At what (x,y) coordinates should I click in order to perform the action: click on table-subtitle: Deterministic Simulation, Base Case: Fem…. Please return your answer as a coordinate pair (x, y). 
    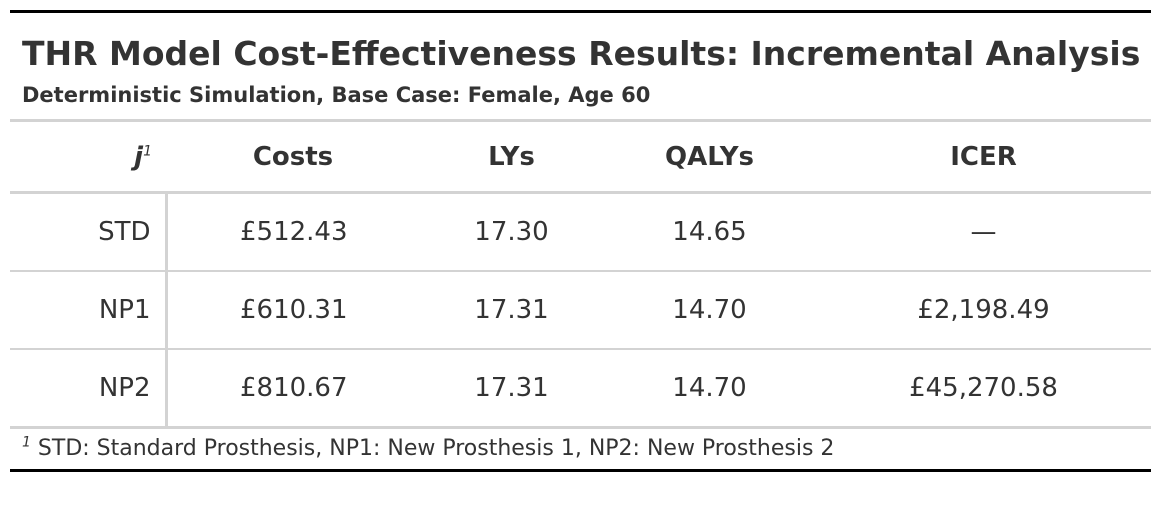
    Looking at the image, I should click on (336, 95).